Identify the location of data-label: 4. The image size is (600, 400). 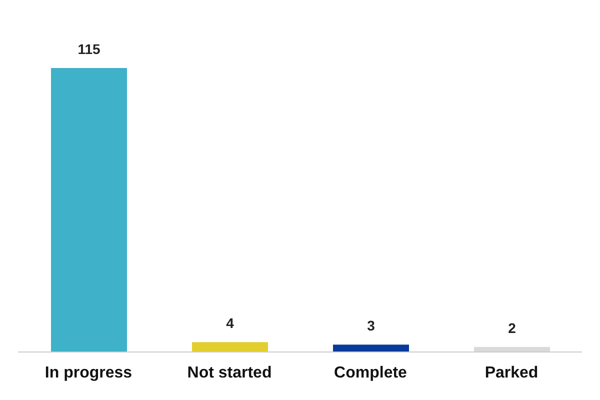
(230, 323).